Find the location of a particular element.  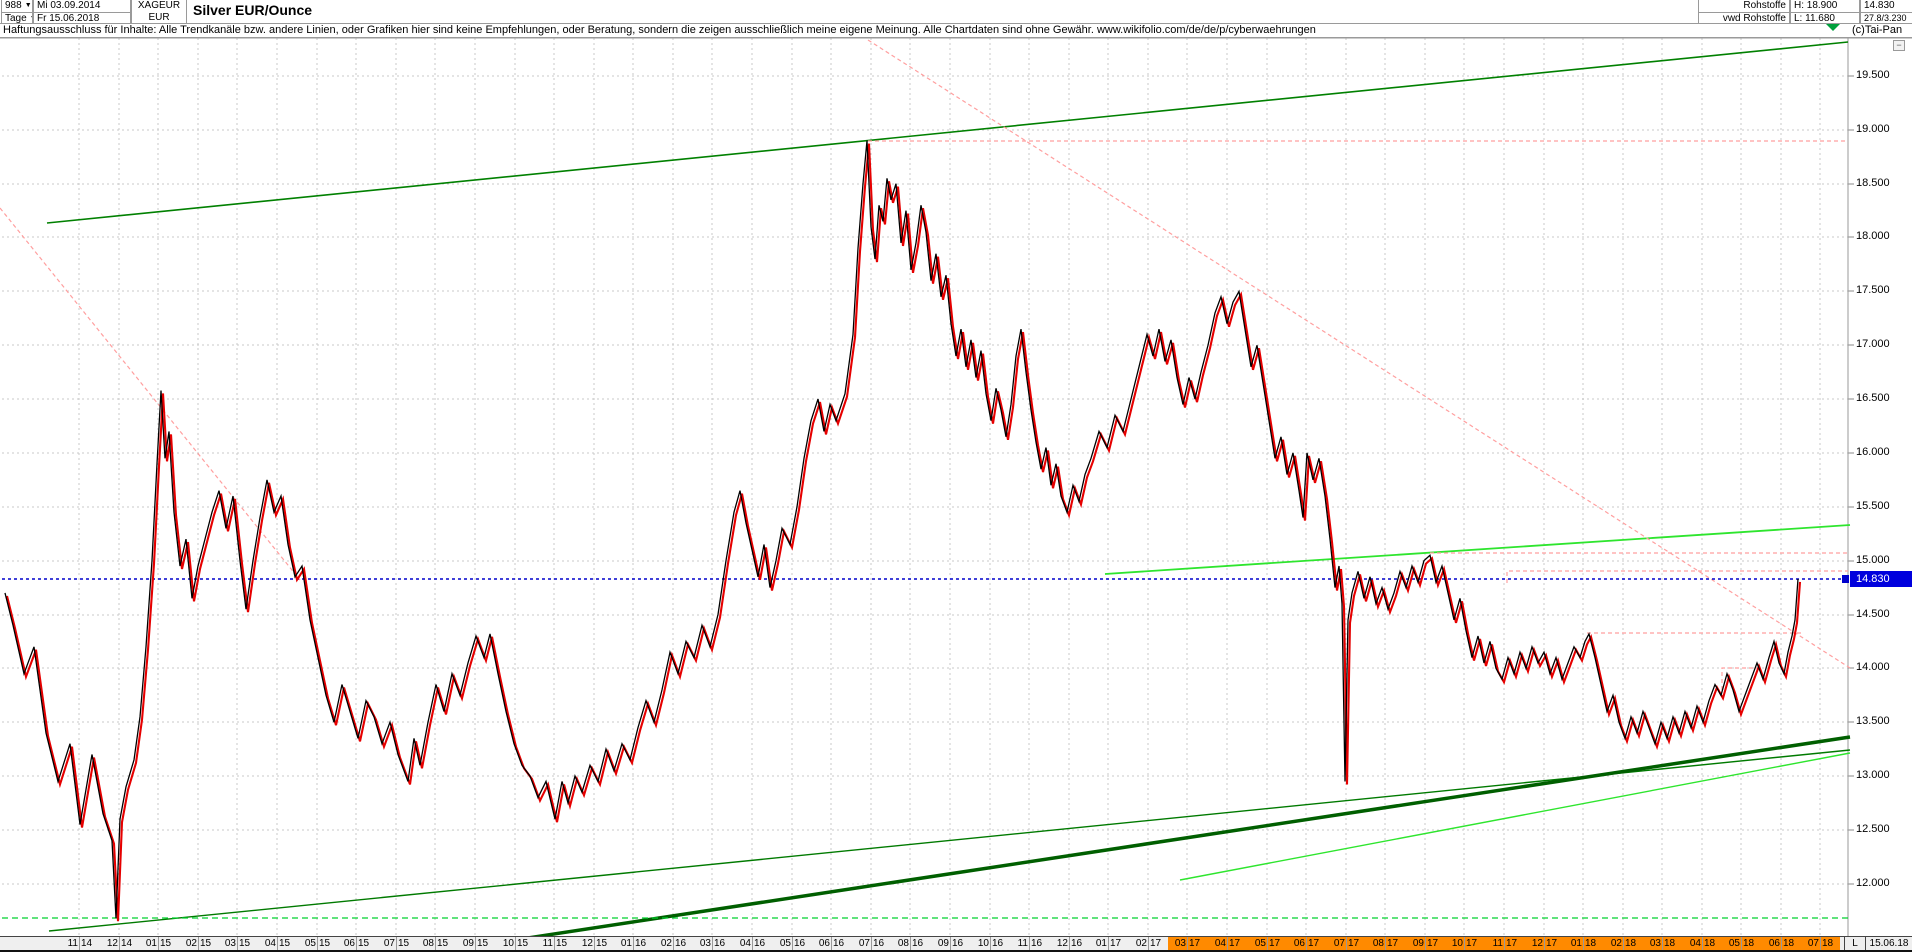

y-axis-label: 14.000 is located at coordinates (1873, 667).